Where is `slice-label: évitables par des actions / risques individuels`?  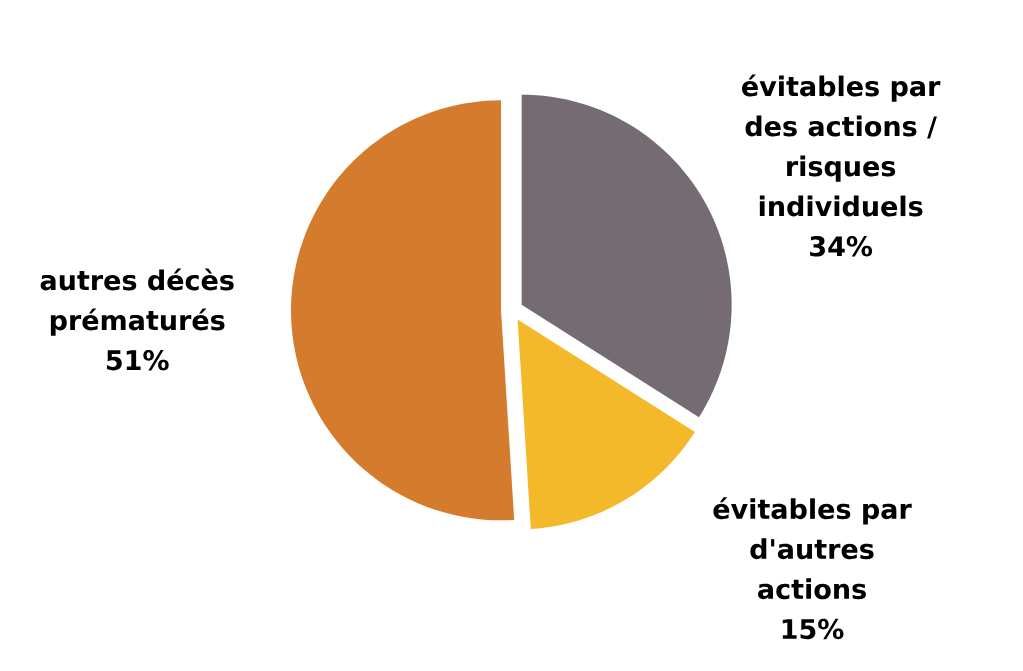
slice-label: évitables par des actions / risques individuels is located at coordinates (841, 145).